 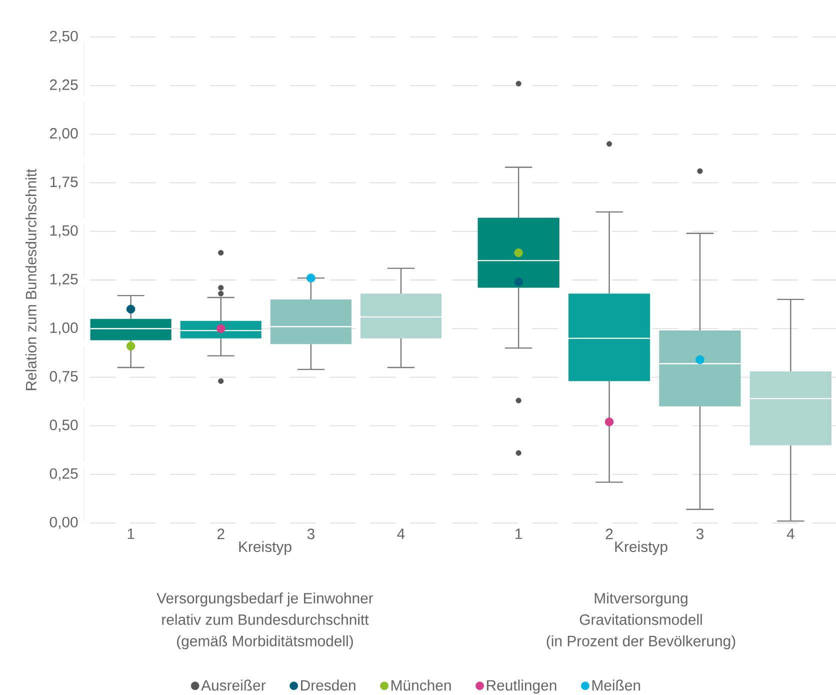 What do you see at coordinates (64, 377) in the screenshot?
I see `y-tick-label: 0,75` at bounding box center [64, 377].